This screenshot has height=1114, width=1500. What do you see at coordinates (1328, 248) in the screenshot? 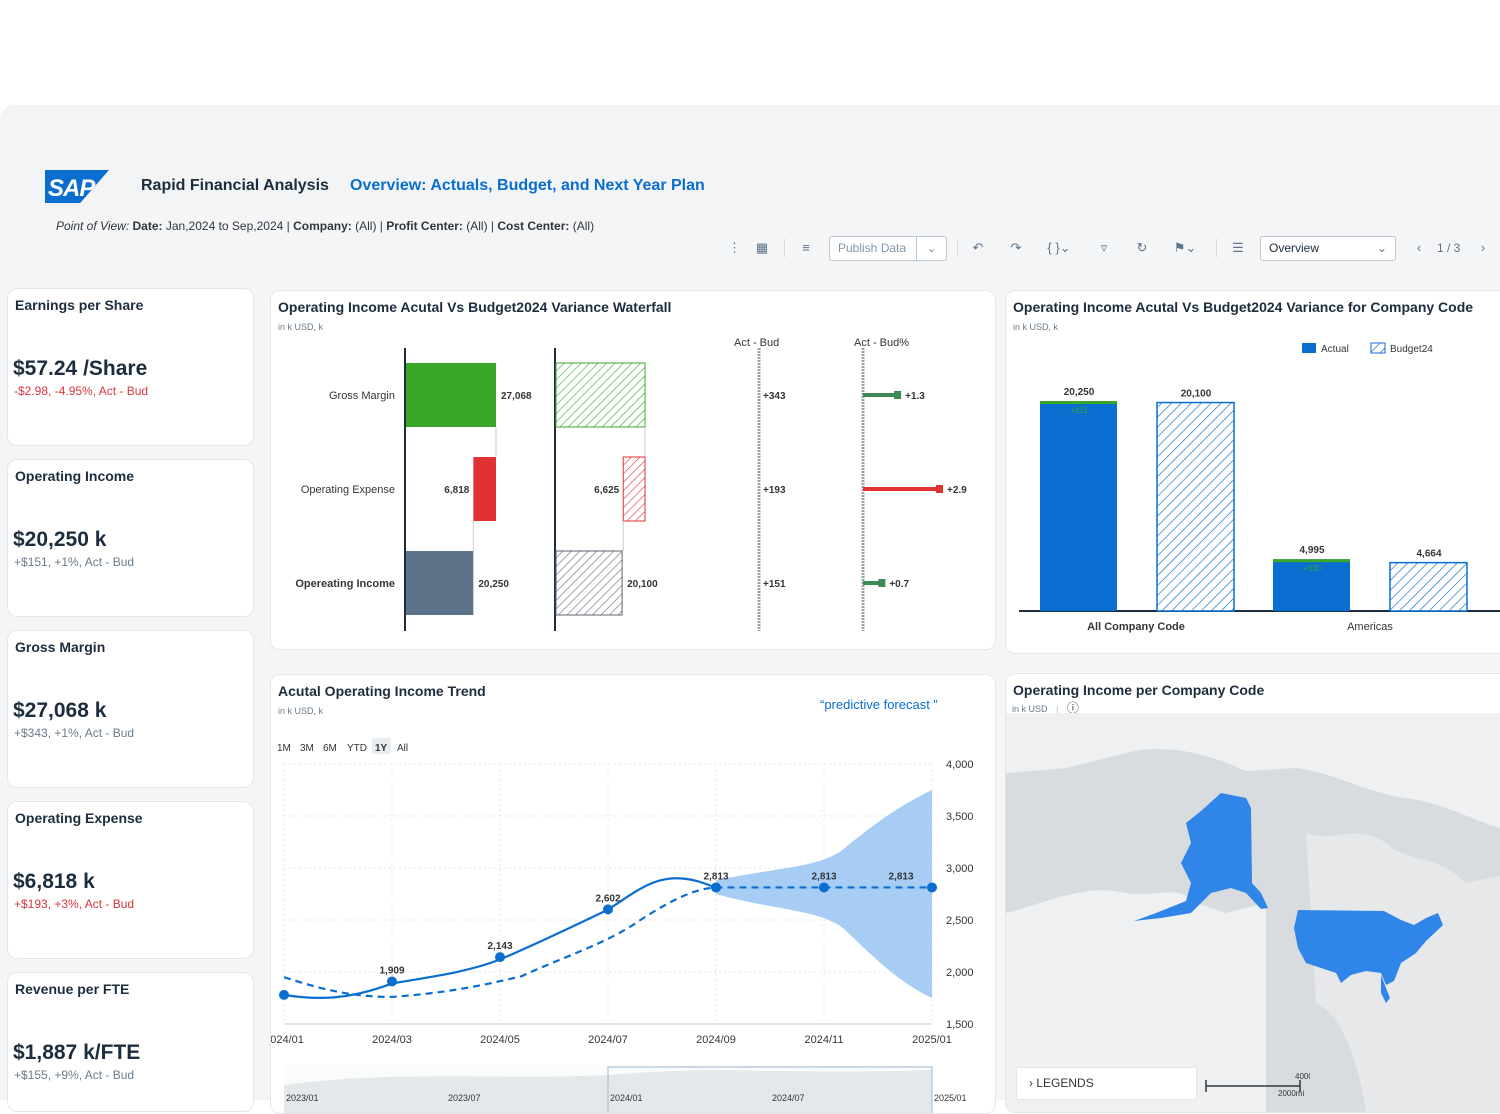
I see `page-select: Overview ⌄` at bounding box center [1328, 248].